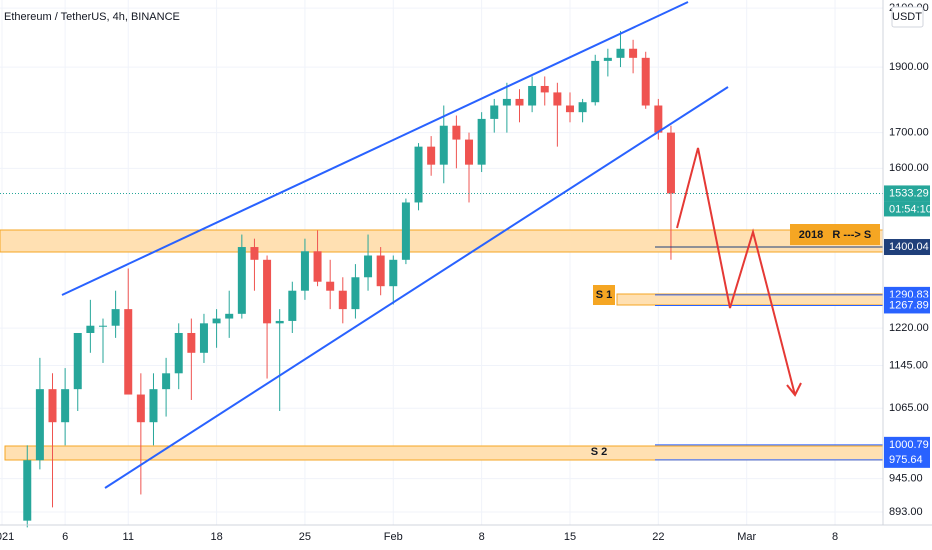 The height and width of the screenshot is (550, 932). I want to click on y-tick-label: 1700.00, so click(909, 133).